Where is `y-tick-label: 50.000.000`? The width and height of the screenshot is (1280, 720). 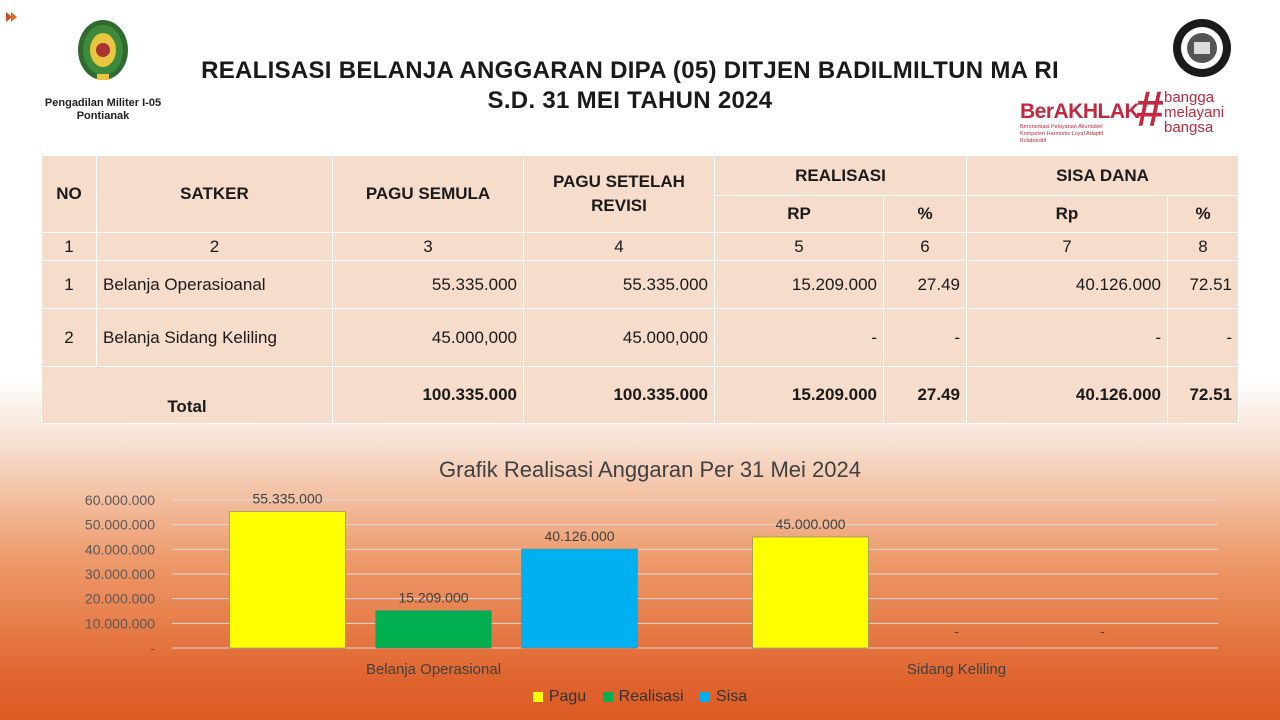 y-tick-label: 50.000.000 is located at coordinates (120, 525).